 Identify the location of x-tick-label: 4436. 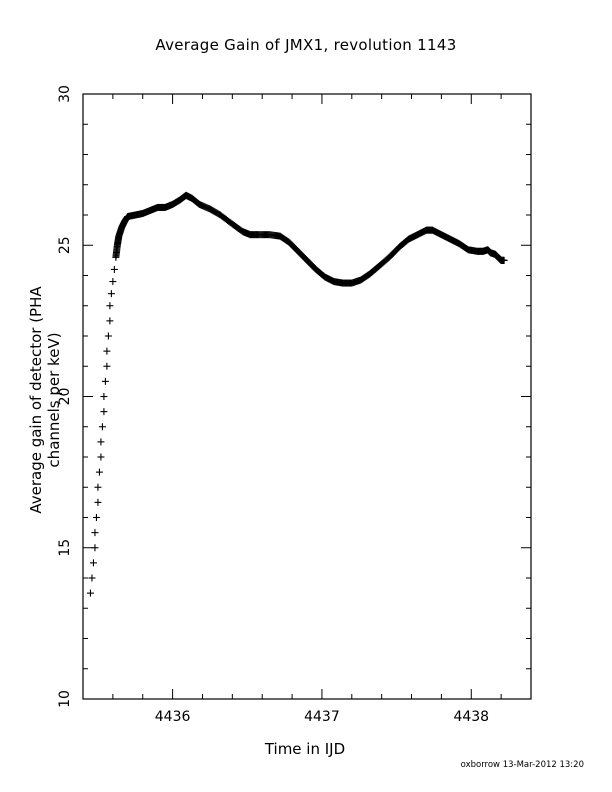
(173, 717).